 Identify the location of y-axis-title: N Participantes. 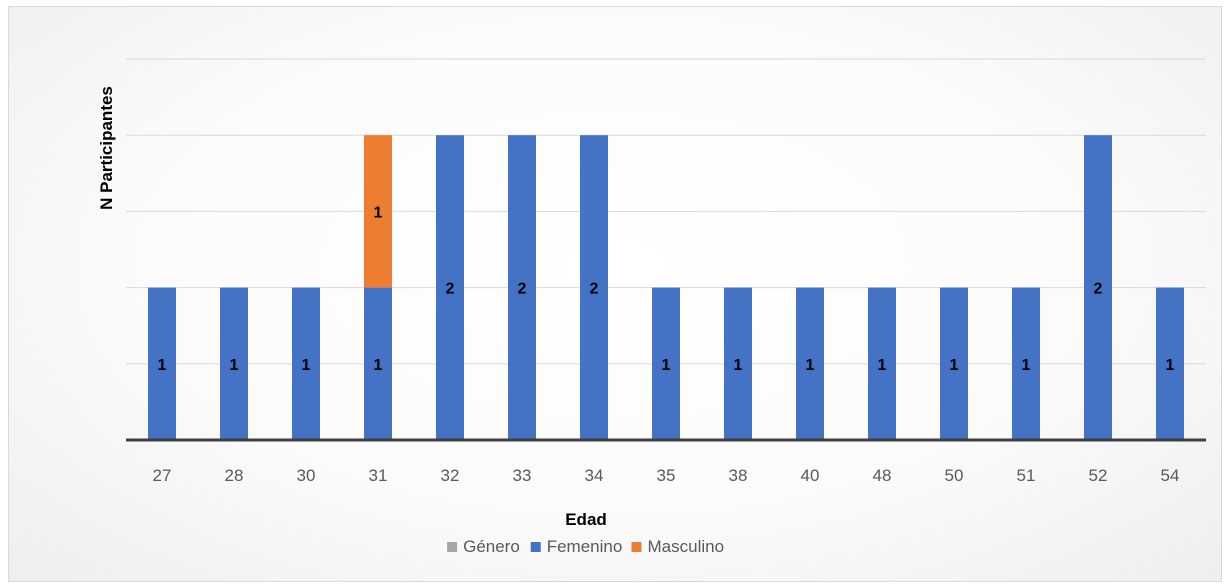
(106, 148).